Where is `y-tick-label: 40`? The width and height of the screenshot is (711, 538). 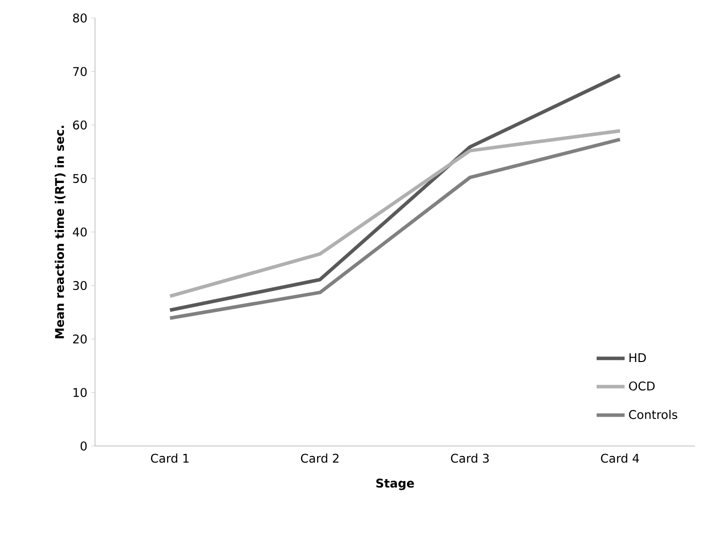
y-tick-label: 40 is located at coordinates (79, 232).